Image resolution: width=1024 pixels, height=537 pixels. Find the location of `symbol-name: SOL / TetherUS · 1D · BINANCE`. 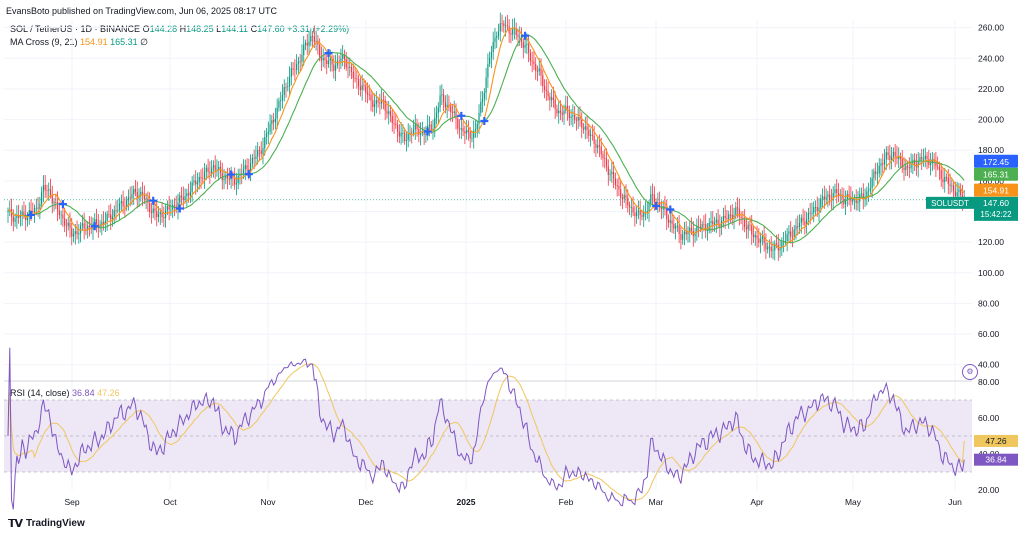

symbol-name: SOL / TetherUS · 1D · BINANCE is located at coordinates (75, 29).